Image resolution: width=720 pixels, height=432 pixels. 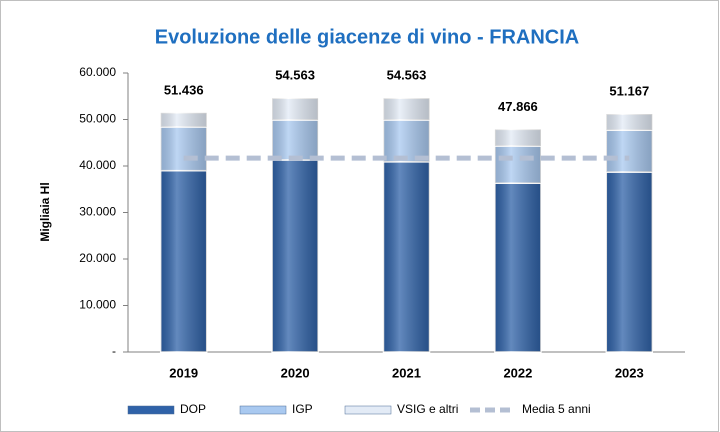 I want to click on y-tick-label: 60.000, so click(x=97, y=72).